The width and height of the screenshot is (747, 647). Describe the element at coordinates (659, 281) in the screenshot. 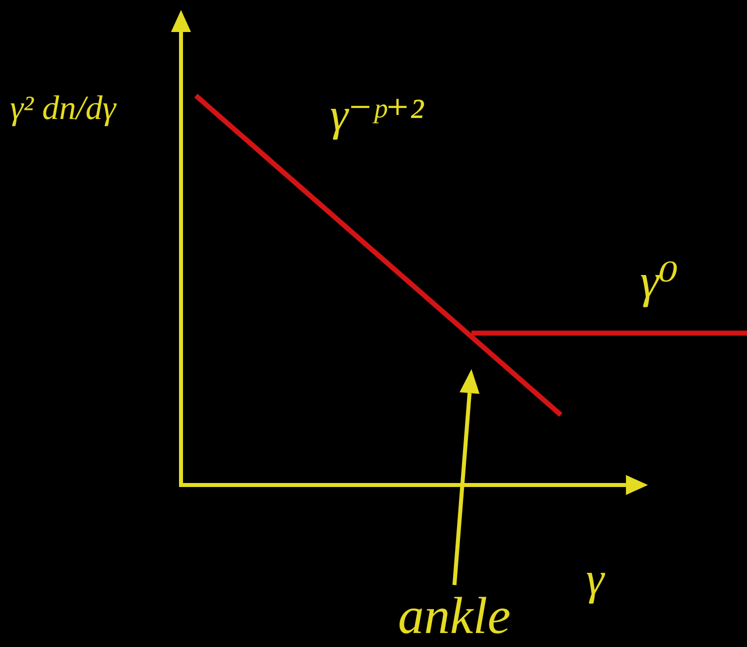

I see `series-label: γ⁰` at that location.